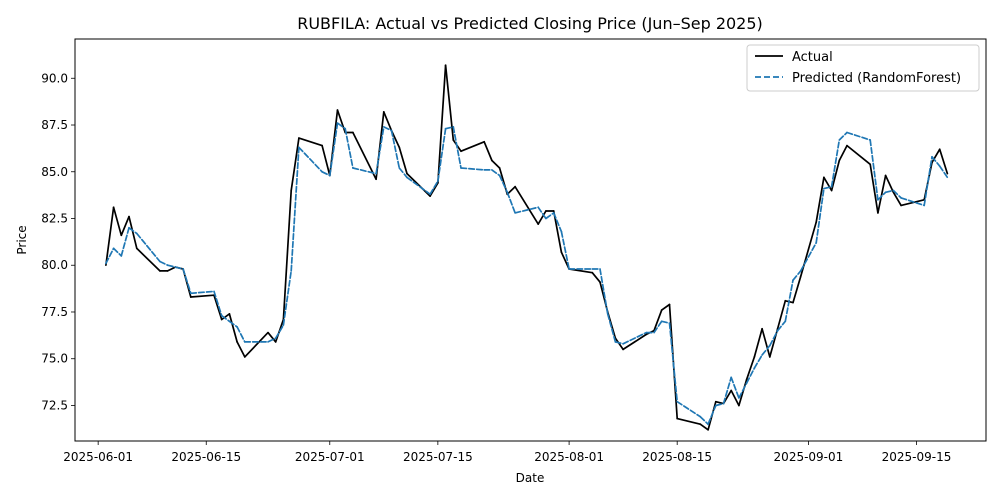 The width and height of the screenshot is (1000, 500). I want to click on x-tick-label: 2025-07-15, so click(438, 457).